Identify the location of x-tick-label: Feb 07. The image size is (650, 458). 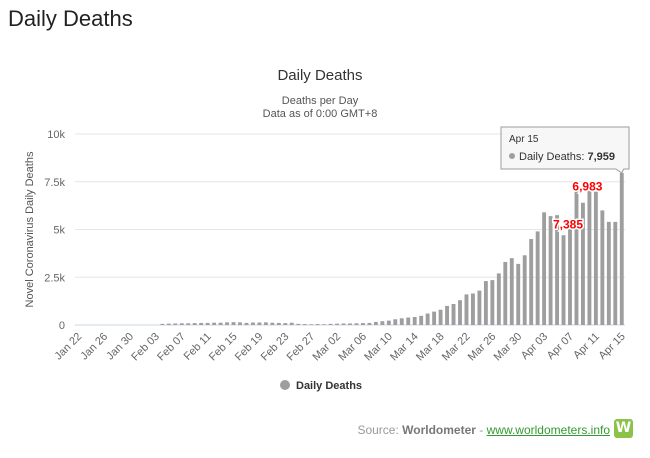
(171, 347).